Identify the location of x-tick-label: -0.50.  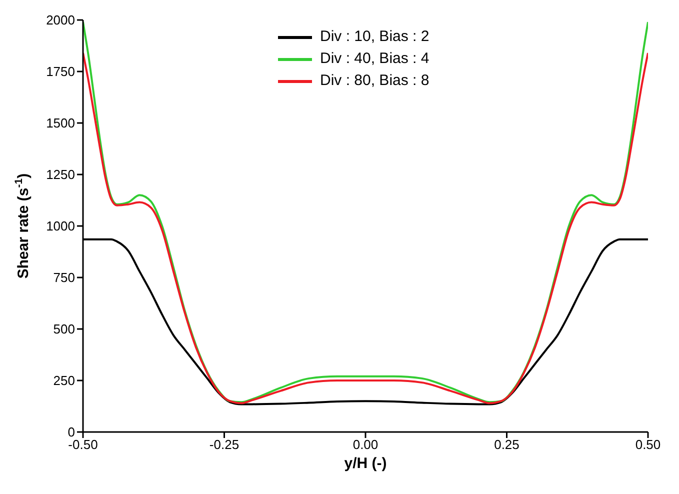
(83, 444).